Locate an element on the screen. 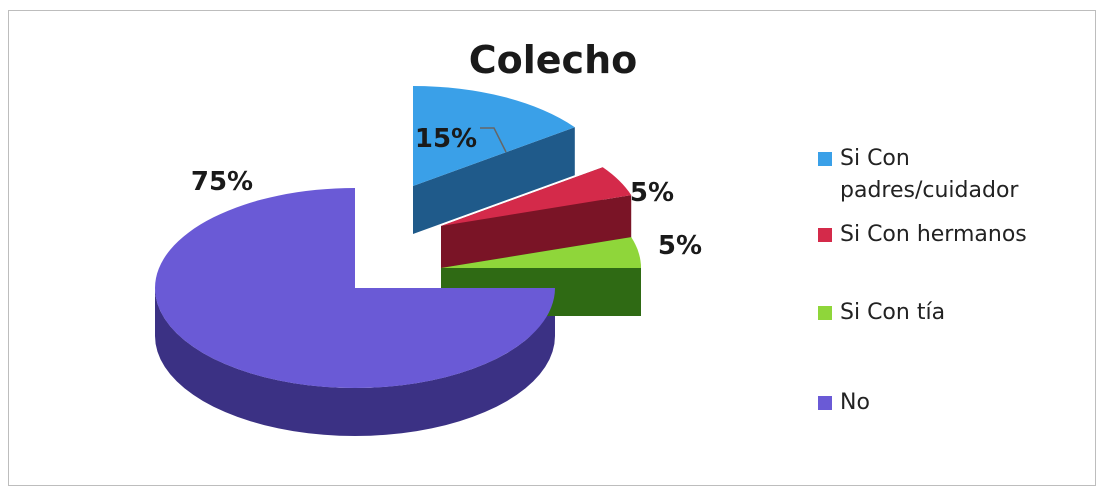 This screenshot has width=1106, height=496. data-label-si-con-hermanos: 5% is located at coordinates (652, 193).